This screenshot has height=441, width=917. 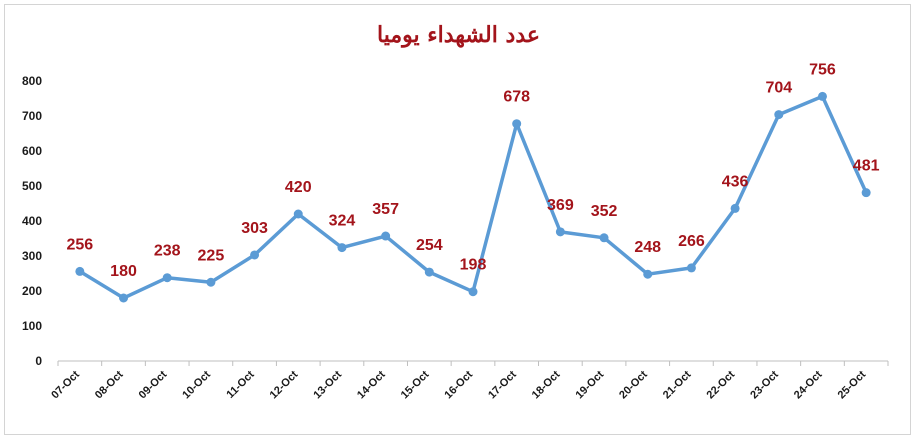 I want to click on y-tick-label: 200, so click(x=32, y=291).